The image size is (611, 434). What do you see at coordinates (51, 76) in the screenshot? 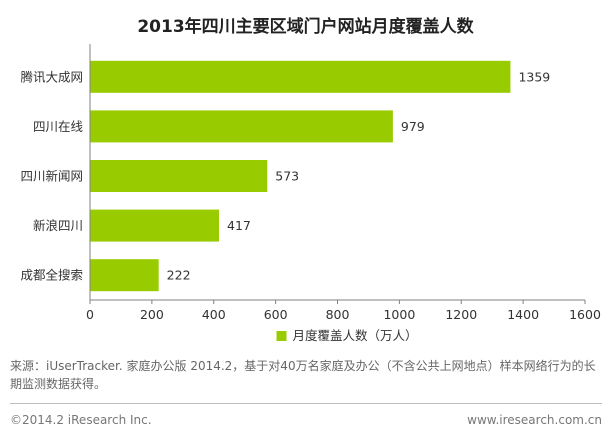
I see `category-label: 腾讯大成网` at bounding box center [51, 76].